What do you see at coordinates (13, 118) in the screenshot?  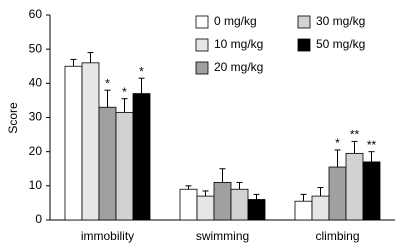 I see `y-axis-label: Score` at bounding box center [13, 118].